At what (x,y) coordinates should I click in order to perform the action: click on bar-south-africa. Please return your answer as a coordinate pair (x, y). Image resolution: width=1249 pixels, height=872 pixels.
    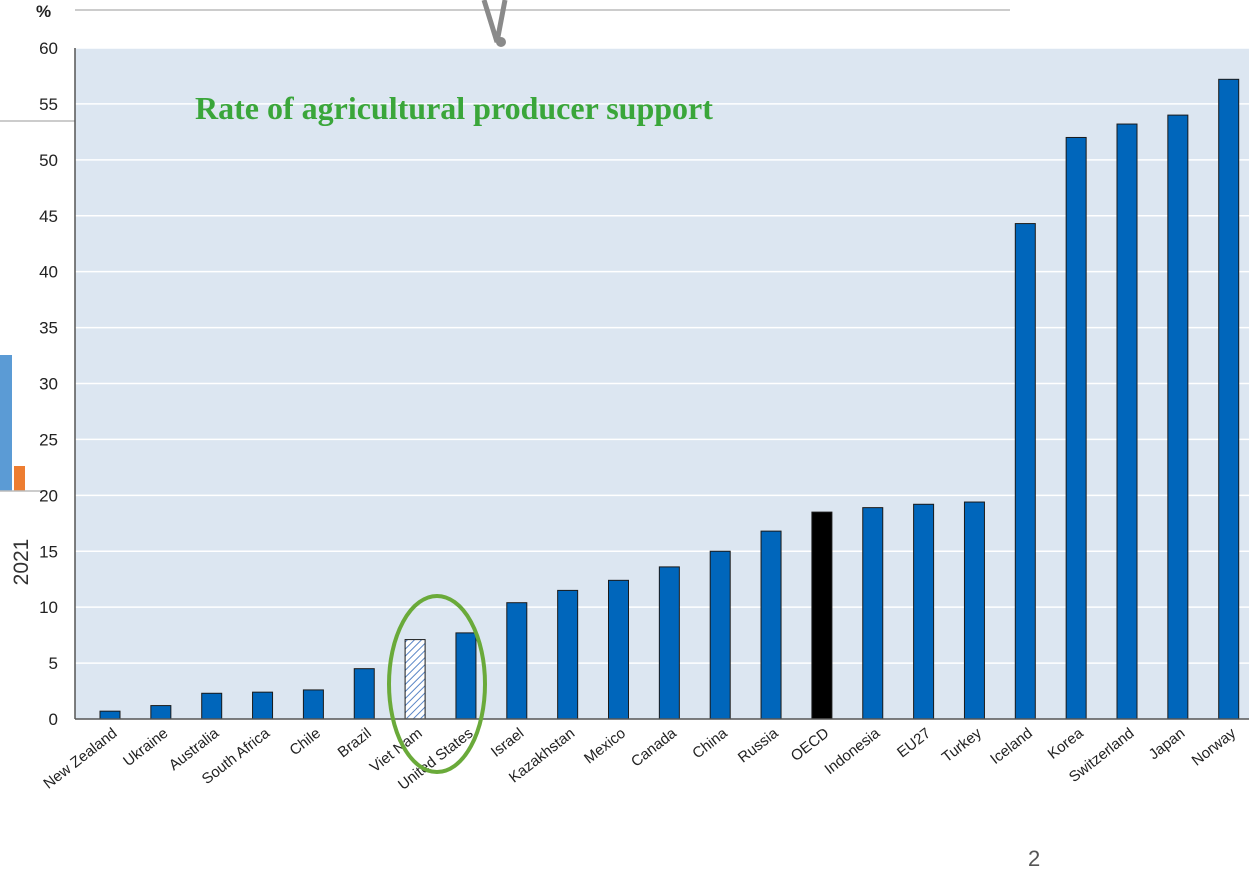
    Looking at the image, I should click on (263, 705).